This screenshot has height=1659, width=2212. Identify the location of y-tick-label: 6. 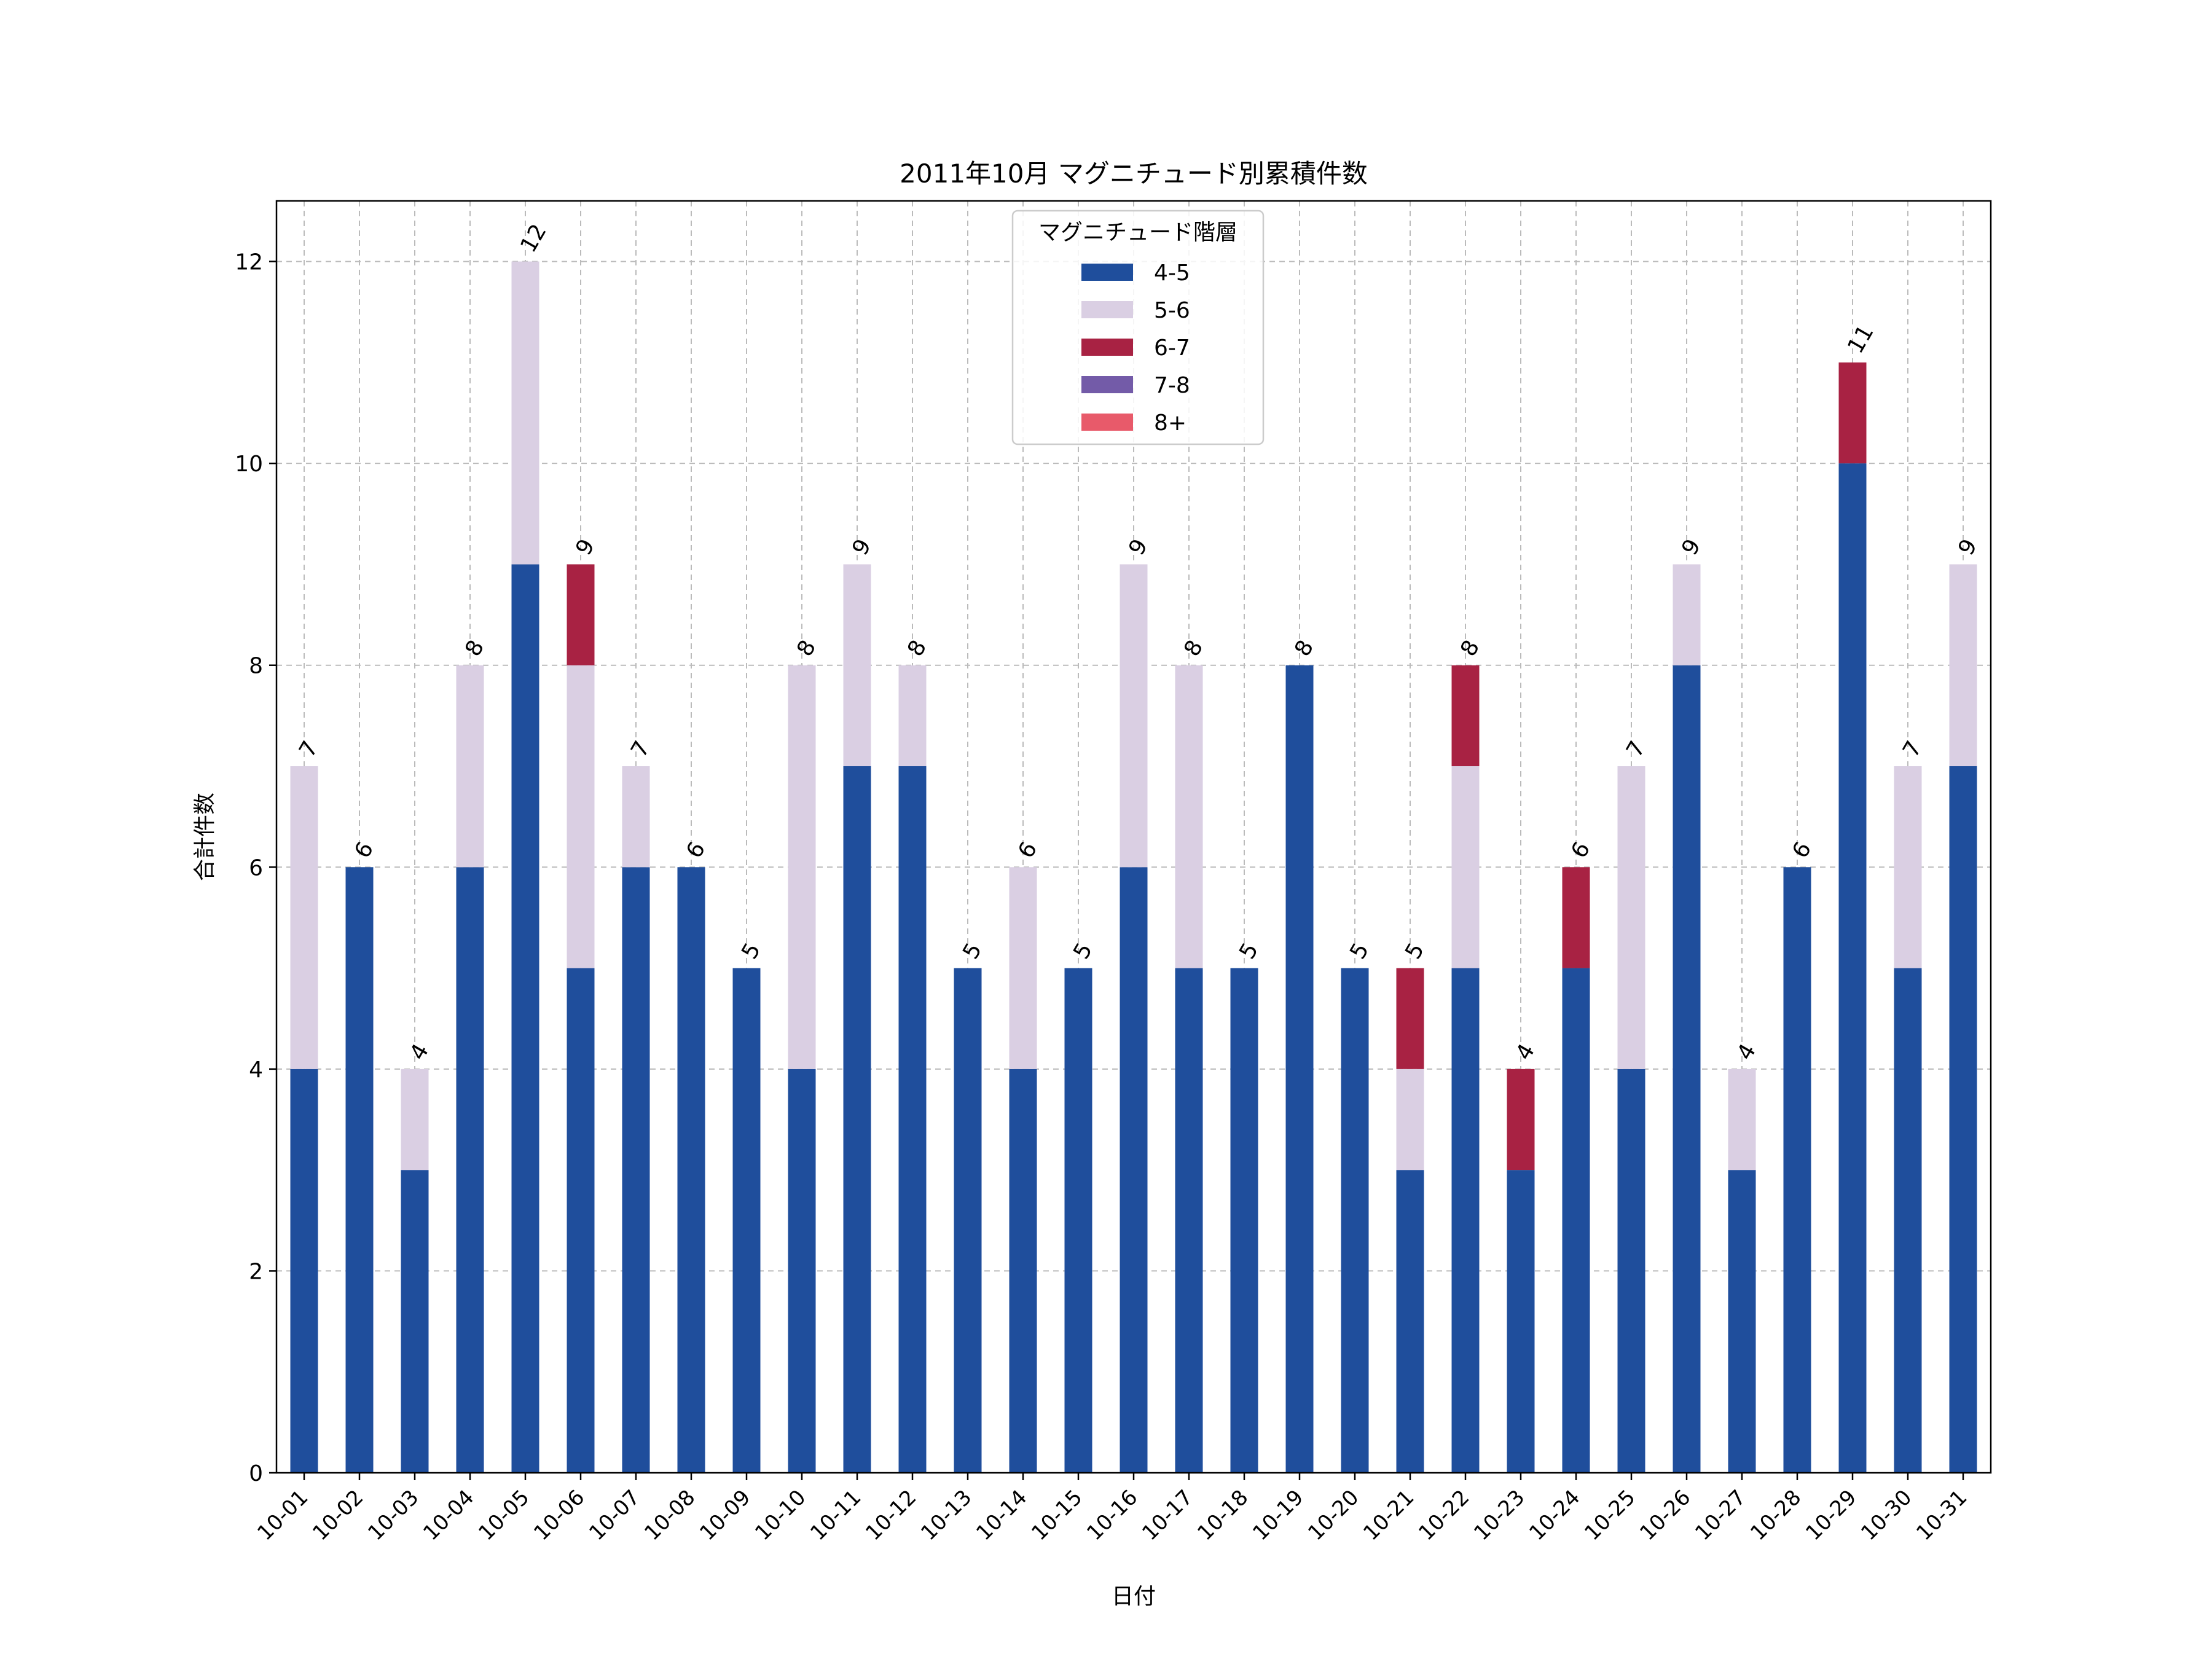
(256, 867).